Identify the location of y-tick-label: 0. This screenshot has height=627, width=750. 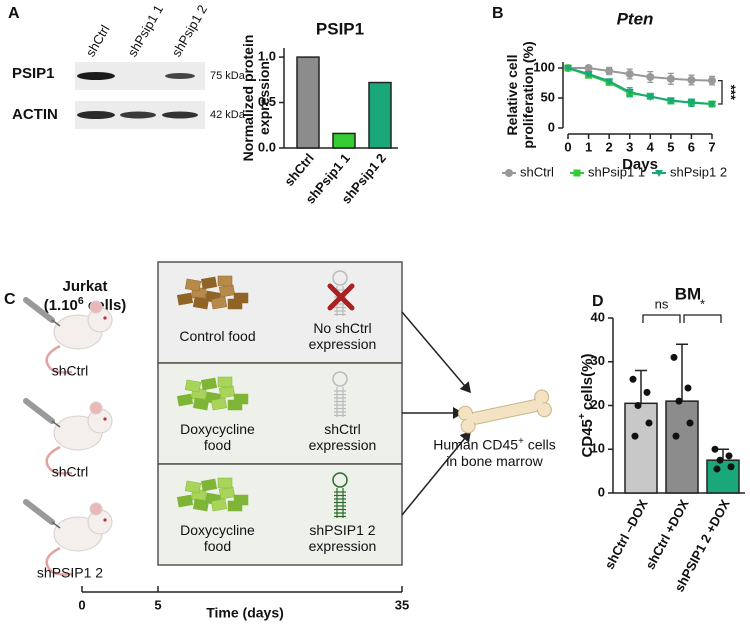
(551, 126).